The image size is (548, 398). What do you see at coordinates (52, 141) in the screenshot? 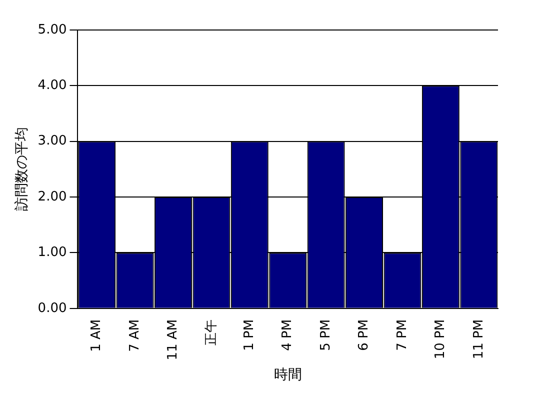
I see `y-tick-label: 3.00` at bounding box center [52, 141].